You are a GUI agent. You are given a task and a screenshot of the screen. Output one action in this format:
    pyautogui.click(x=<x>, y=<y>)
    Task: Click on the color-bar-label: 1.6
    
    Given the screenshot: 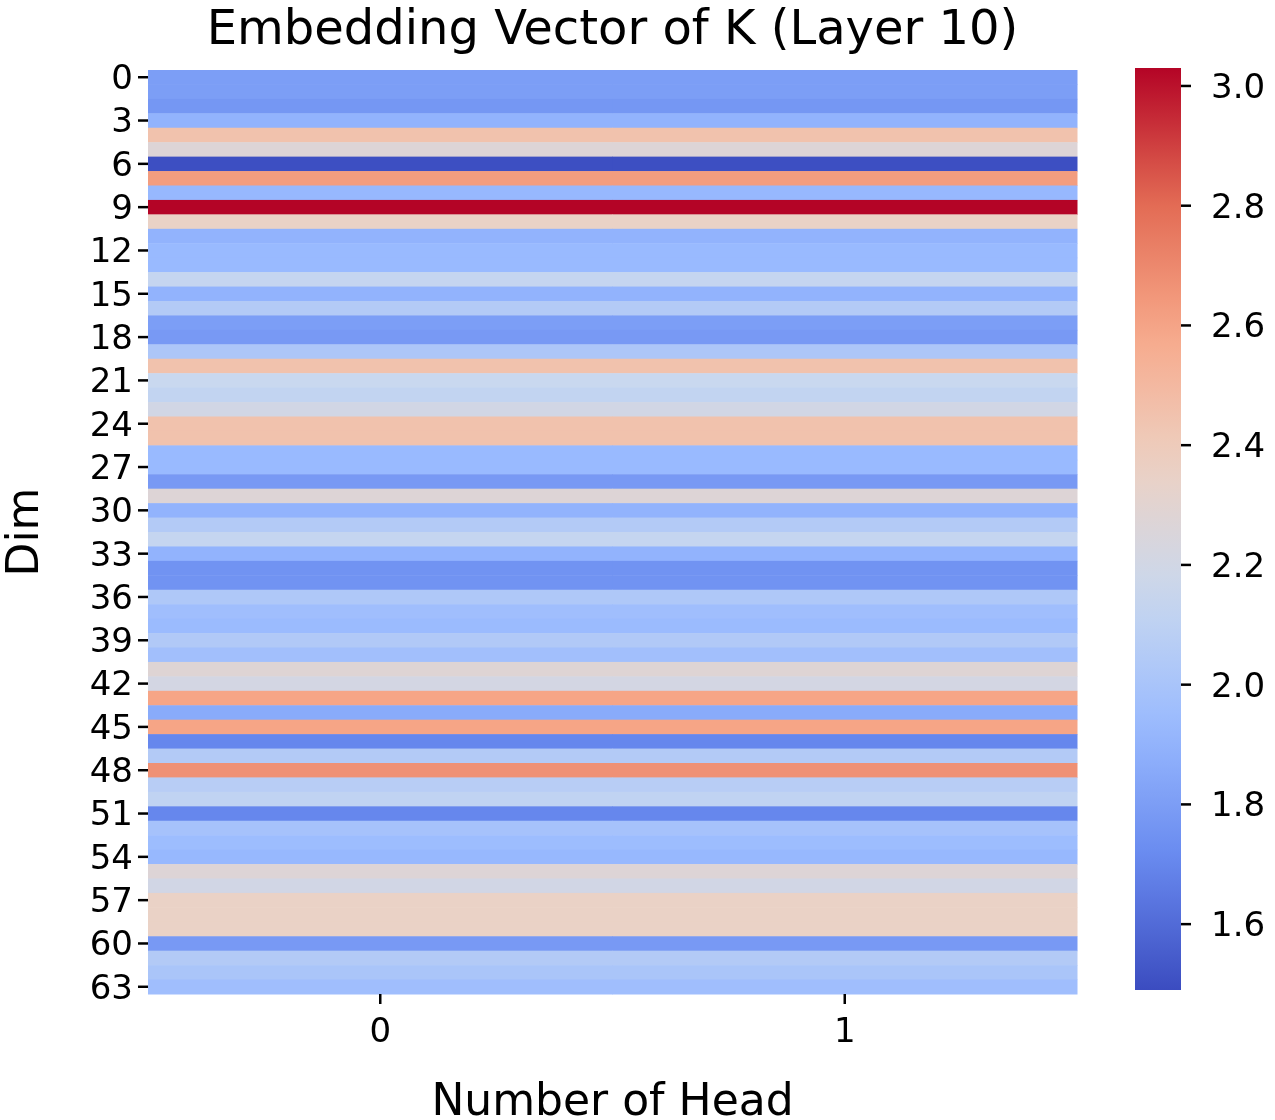 What is the action you would take?
    pyautogui.click(x=1238, y=924)
    